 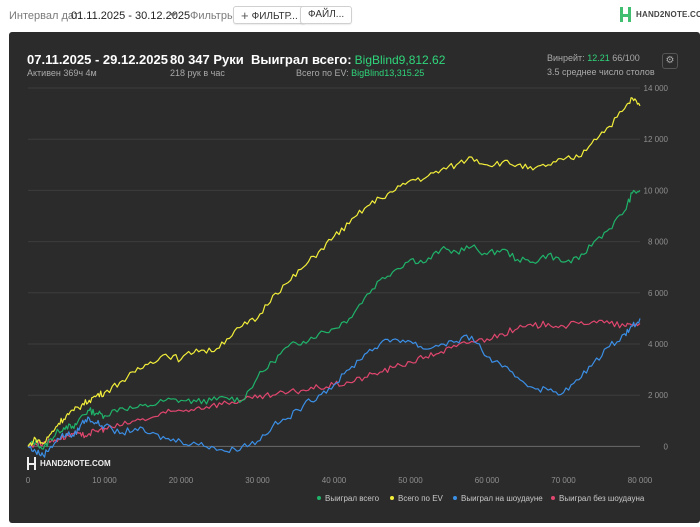 I want to click on stats-winrate: Винрейт: 12.21 66/100, so click(x=593, y=58).